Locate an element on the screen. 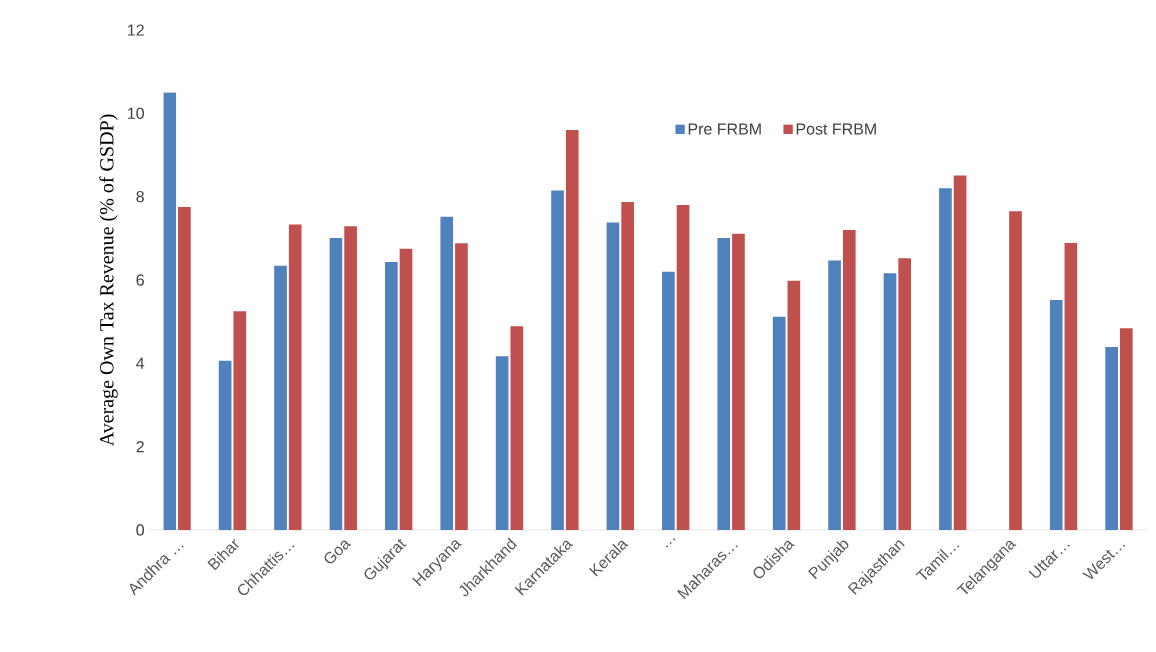 The height and width of the screenshot is (652, 1156). y-tick-label: 10 is located at coordinates (136, 113).